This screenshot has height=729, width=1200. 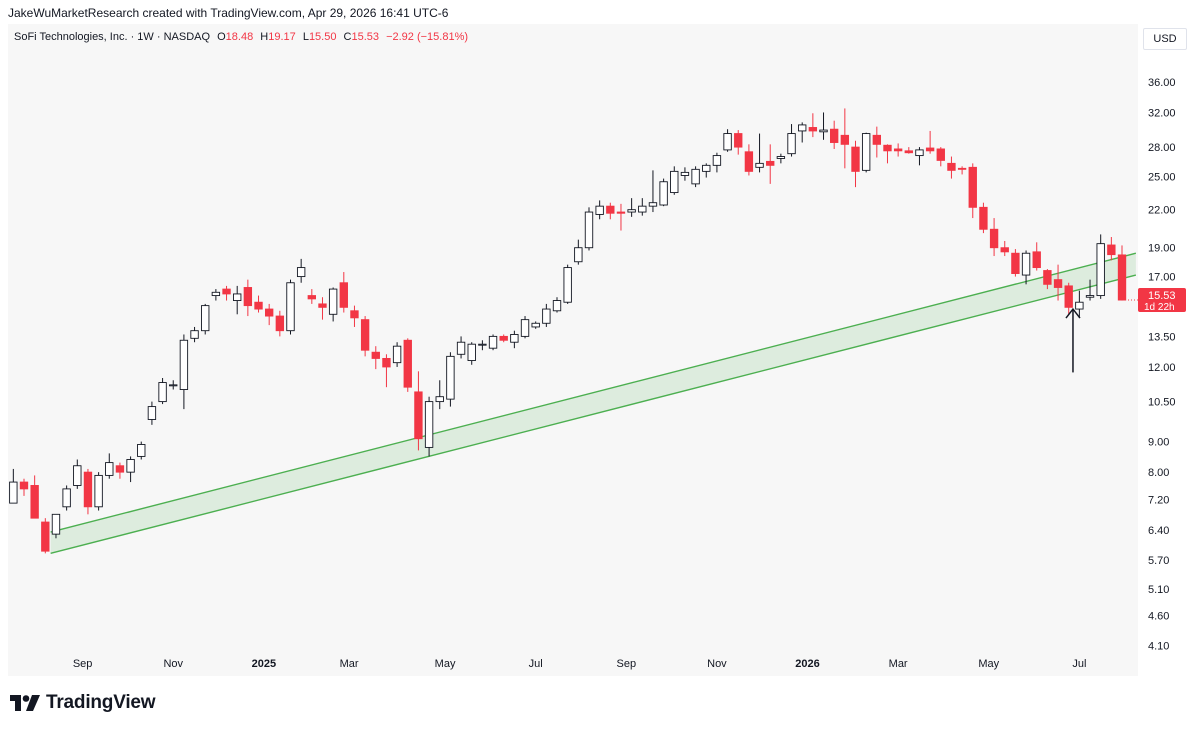 What do you see at coordinates (1073, 313) in the screenshot?
I see `arrow-annotation-head` at bounding box center [1073, 313].